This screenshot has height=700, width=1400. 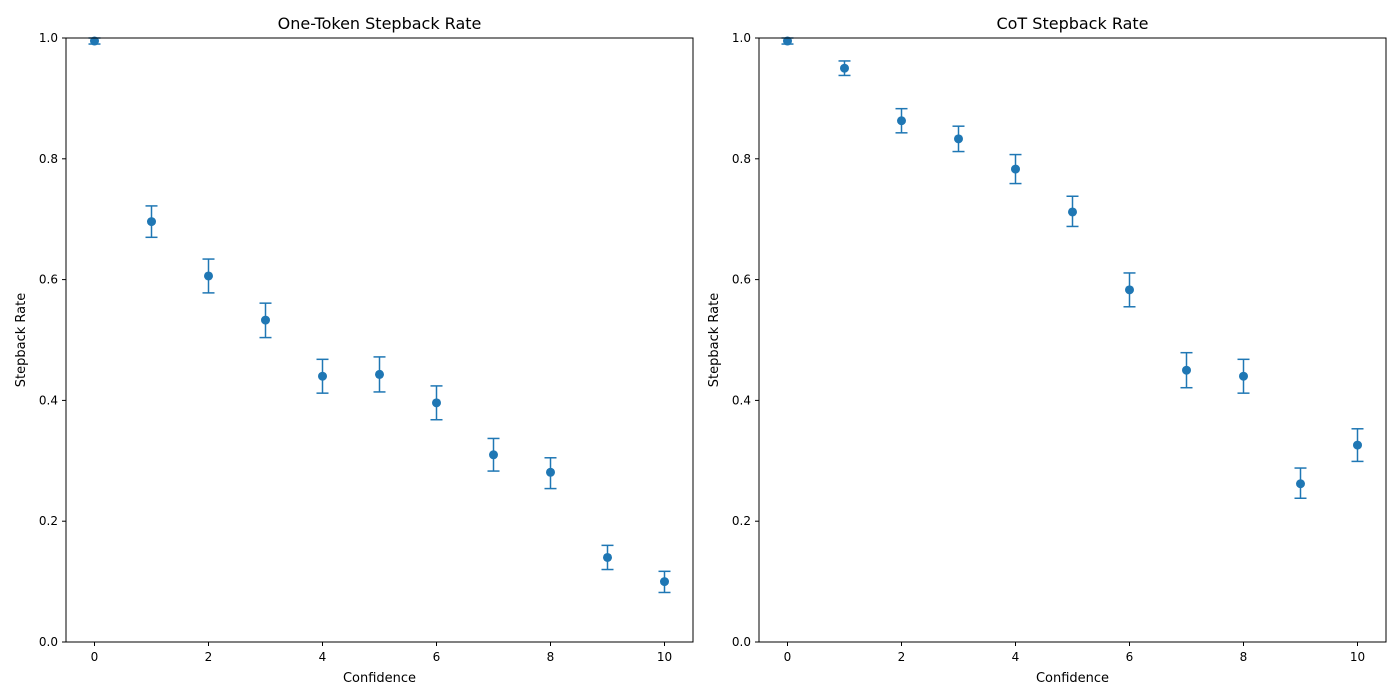 What do you see at coordinates (380, 23) in the screenshot?
I see `chart-title: One-Token Stepback Rate` at bounding box center [380, 23].